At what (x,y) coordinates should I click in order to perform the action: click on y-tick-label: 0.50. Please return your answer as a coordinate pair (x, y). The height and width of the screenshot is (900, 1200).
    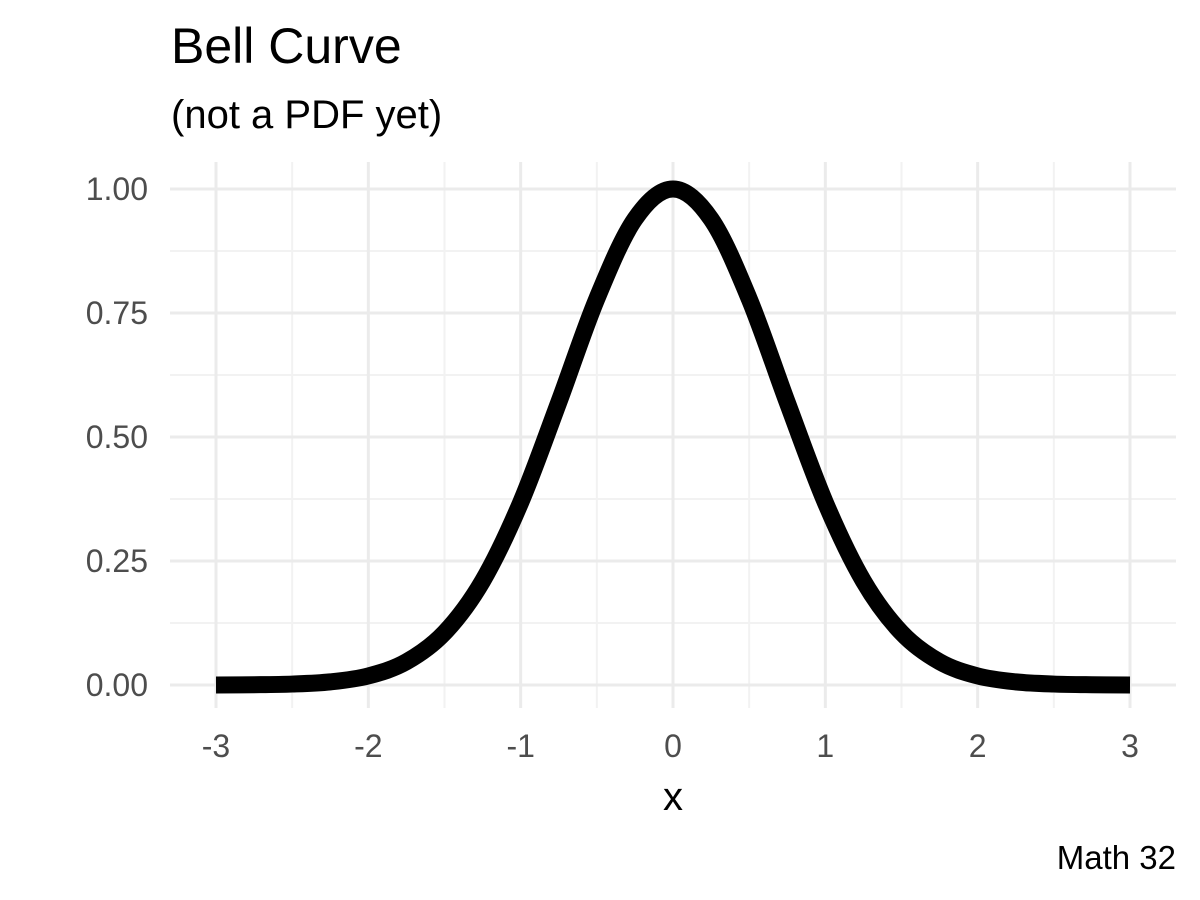
    Looking at the image, I should click on (117, 437).